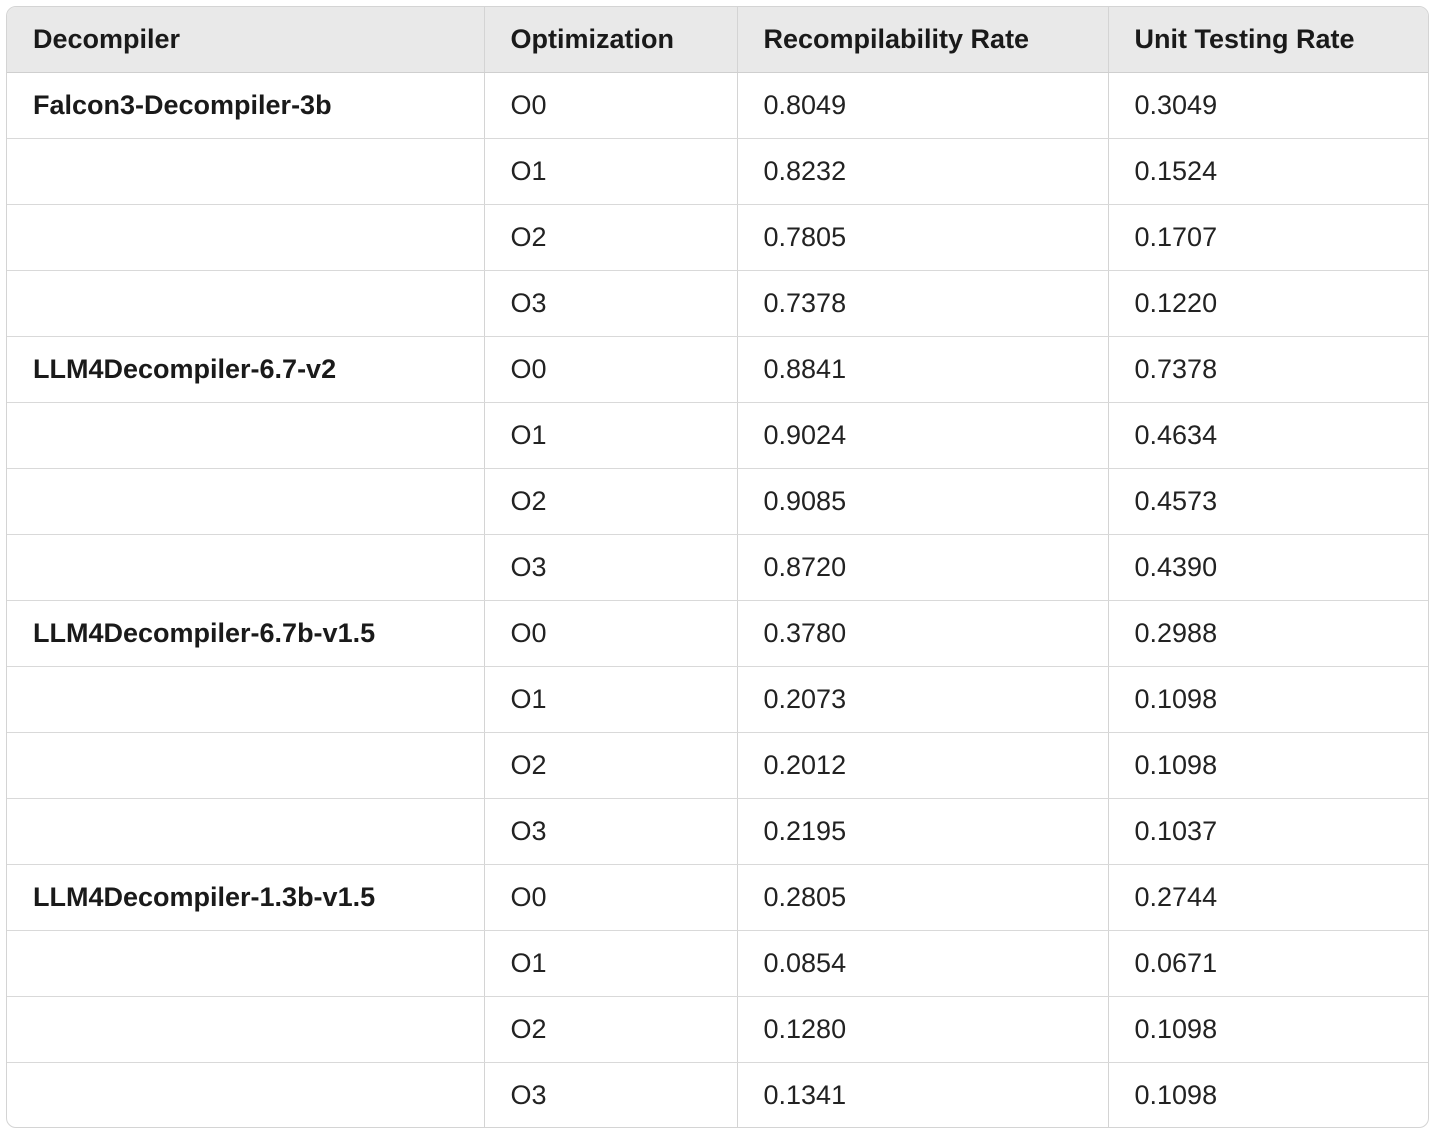 This screenshot has width=1440, height=1138. What do you see at coordinates (923, 435) in the screenshot?
I see `recompilability-rate-cell: 0.9024` at bounding box center [923, 435].